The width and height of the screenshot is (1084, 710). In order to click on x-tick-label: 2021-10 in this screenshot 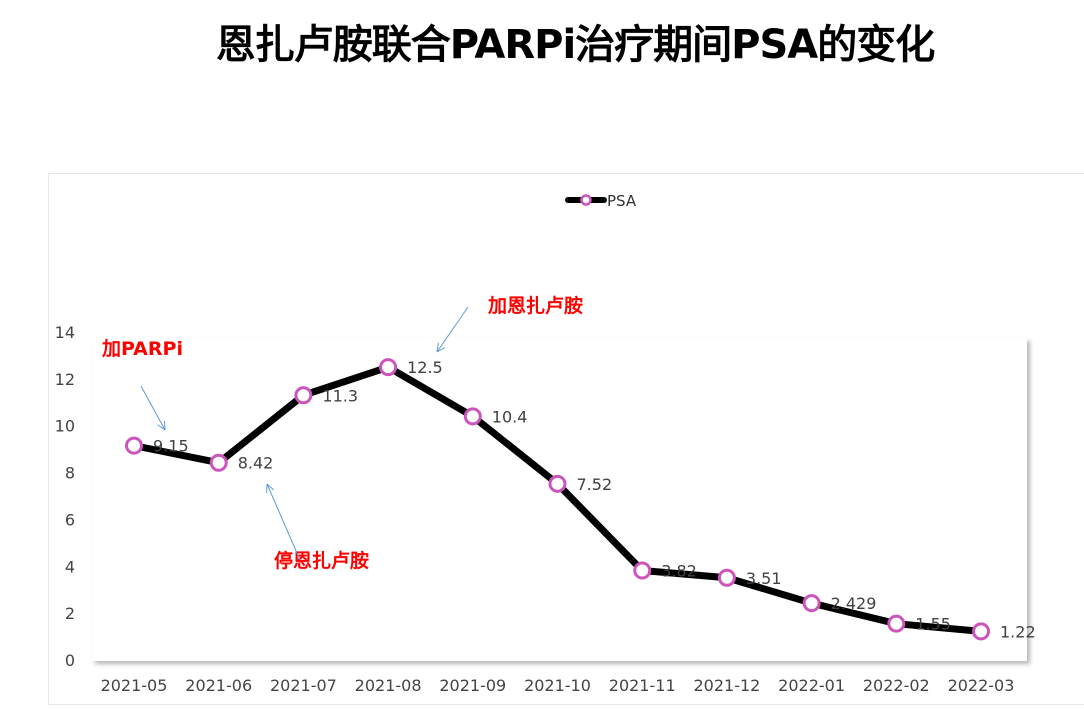, I will do `click(557, 685)`.